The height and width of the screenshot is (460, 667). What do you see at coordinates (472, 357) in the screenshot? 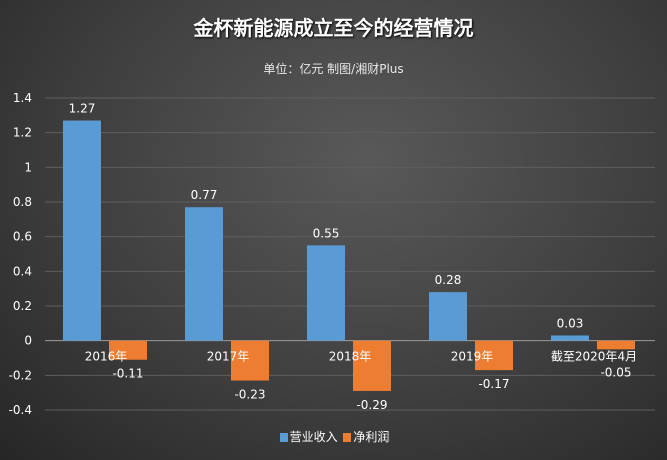
I see `x-tick-label: 2019年` at bounding box center [472, 357].